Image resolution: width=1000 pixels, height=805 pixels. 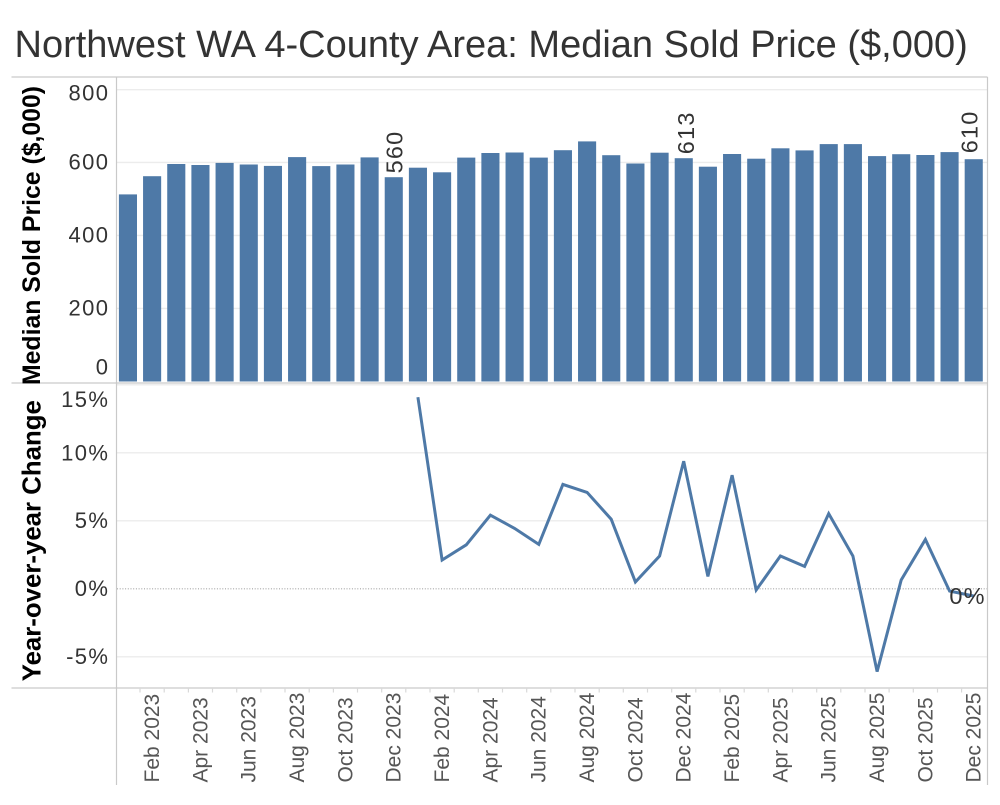 What do you see at coordinates (88, 162) in the screenshot?
I see `svg-text: 600` at bounding box center [88, 162].